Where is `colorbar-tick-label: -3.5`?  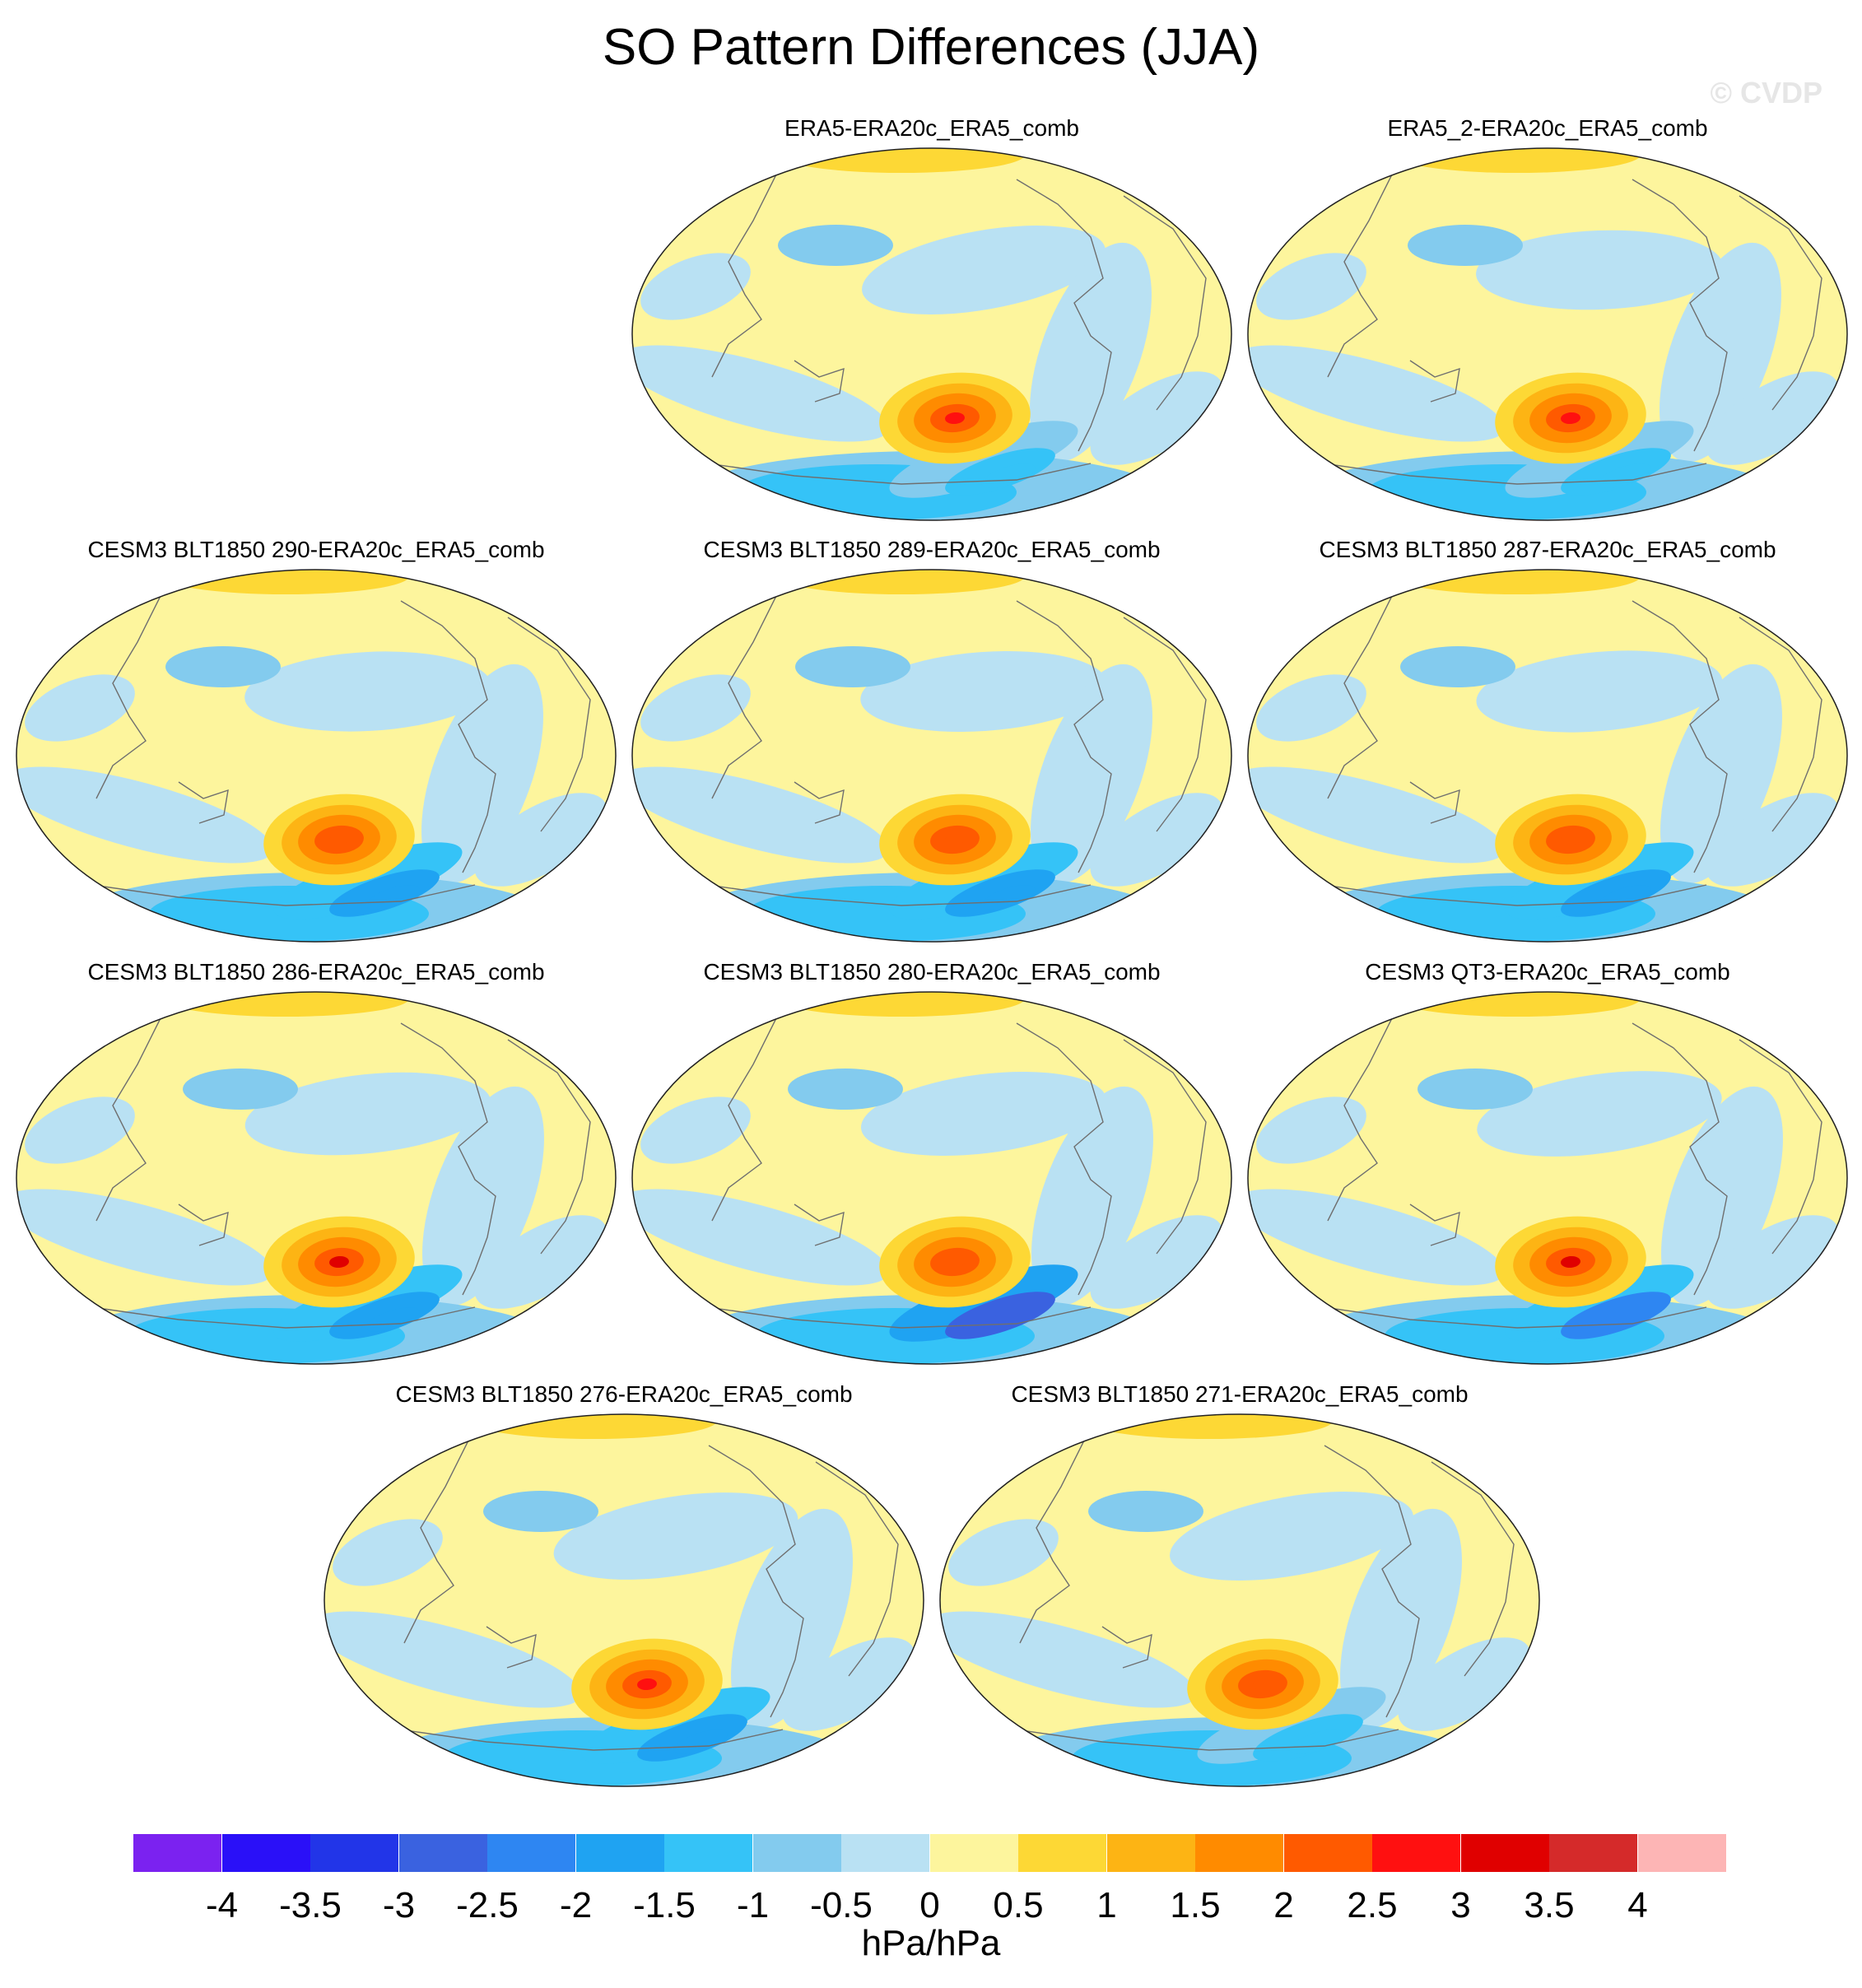
colorbar-tick-label: -3.5 is located at coordinates (311, 1905).